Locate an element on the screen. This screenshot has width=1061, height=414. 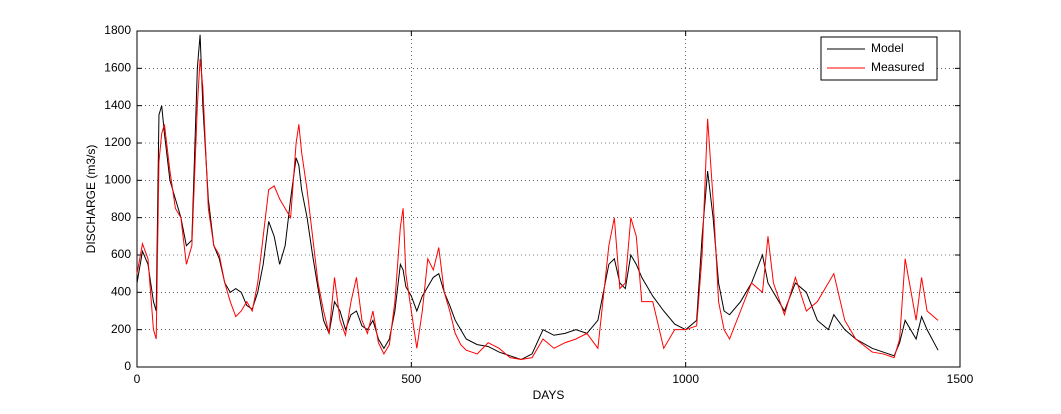
y-tick-label: 1600 is located at coordinates (117, 68).